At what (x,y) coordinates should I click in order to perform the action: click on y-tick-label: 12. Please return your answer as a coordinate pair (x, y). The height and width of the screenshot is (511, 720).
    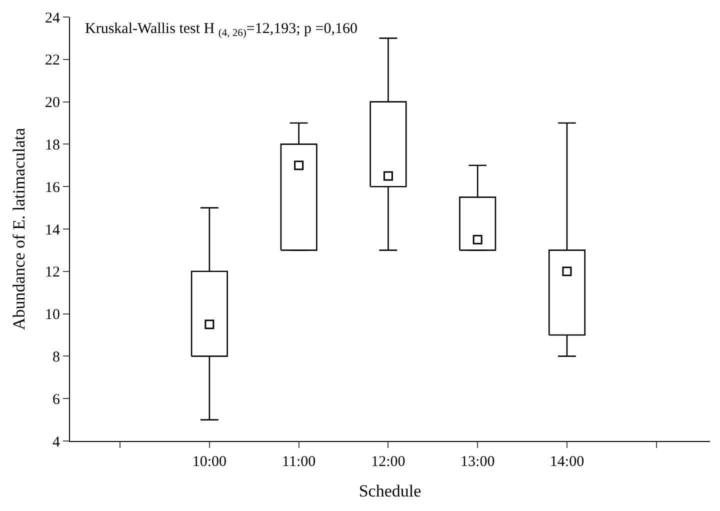
    Looking at the image, I should click on (52, 272).